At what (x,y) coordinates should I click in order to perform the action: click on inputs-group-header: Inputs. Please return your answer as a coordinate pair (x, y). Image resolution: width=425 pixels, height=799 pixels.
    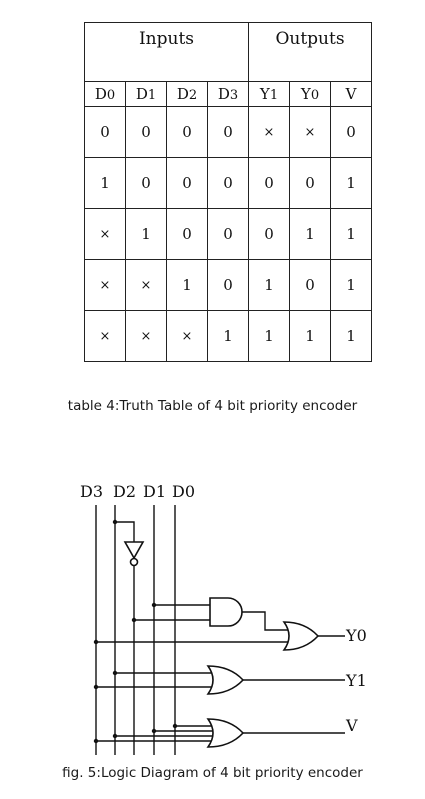
    Looking at the image, I should click on (166, 52).